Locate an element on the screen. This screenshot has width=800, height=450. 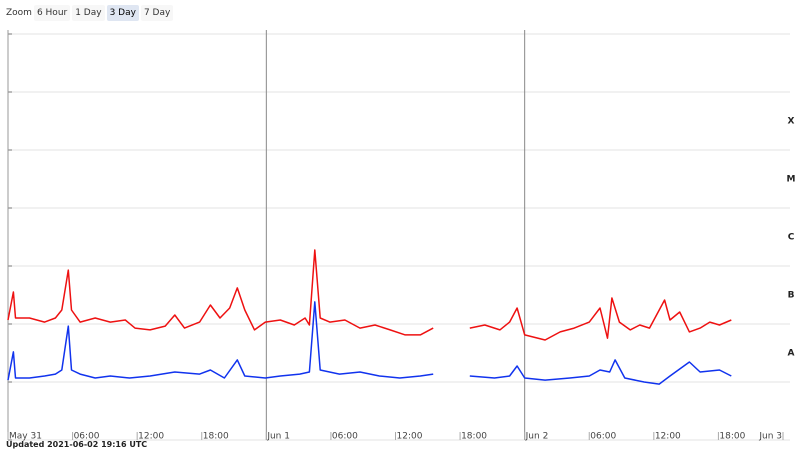
zoom-bar: Zoom 6 Hour 1 Day 3 Day 7 Day is located at coordinates (90, 13).